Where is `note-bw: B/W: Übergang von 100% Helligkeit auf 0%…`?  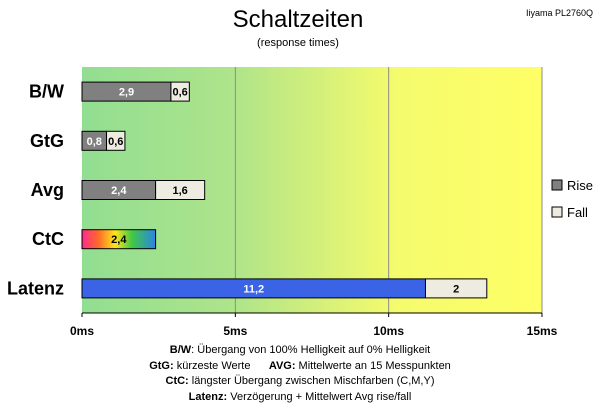 note-bw: B/W: Übergang von 100% Helligkeit auf 0%… is located at coordinates (300, 351).